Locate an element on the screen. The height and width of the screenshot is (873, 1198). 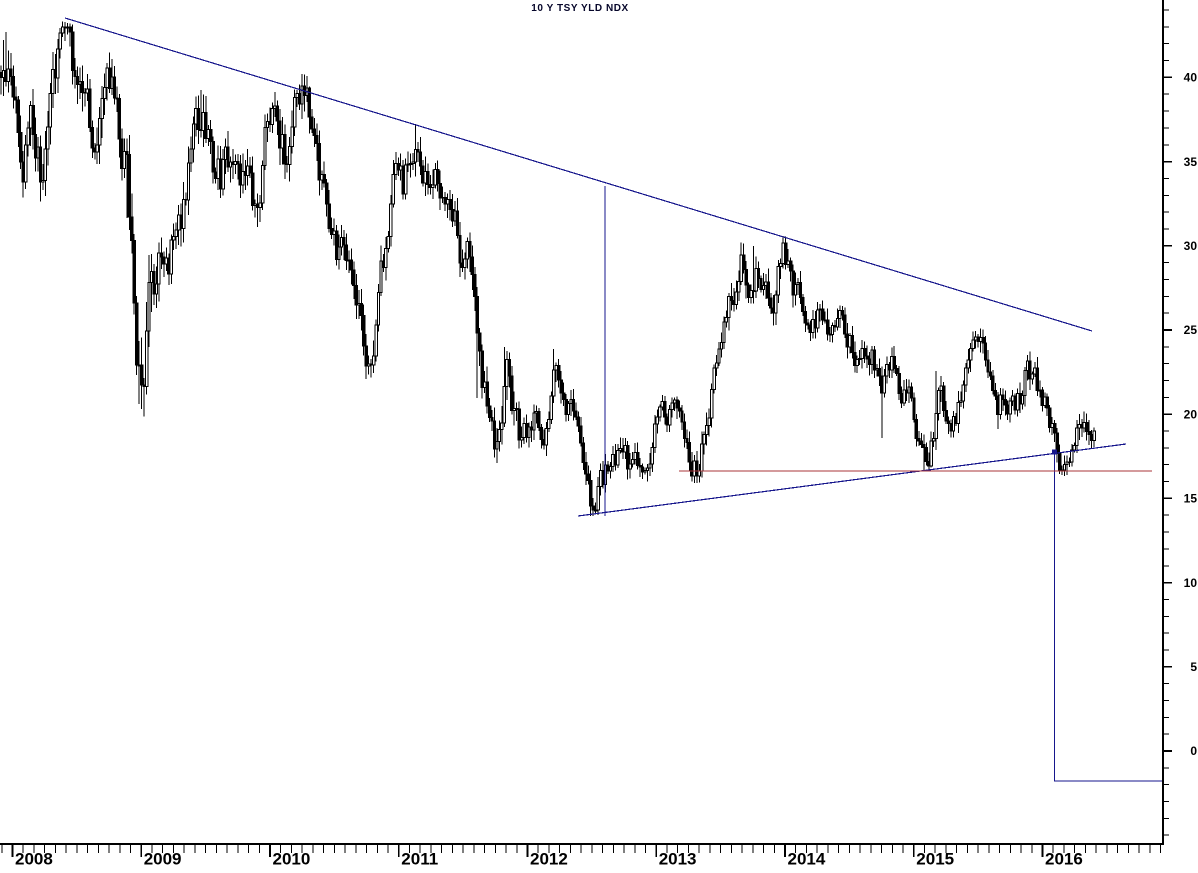
svg-text: 2010 is located at coordinates (292, 859).